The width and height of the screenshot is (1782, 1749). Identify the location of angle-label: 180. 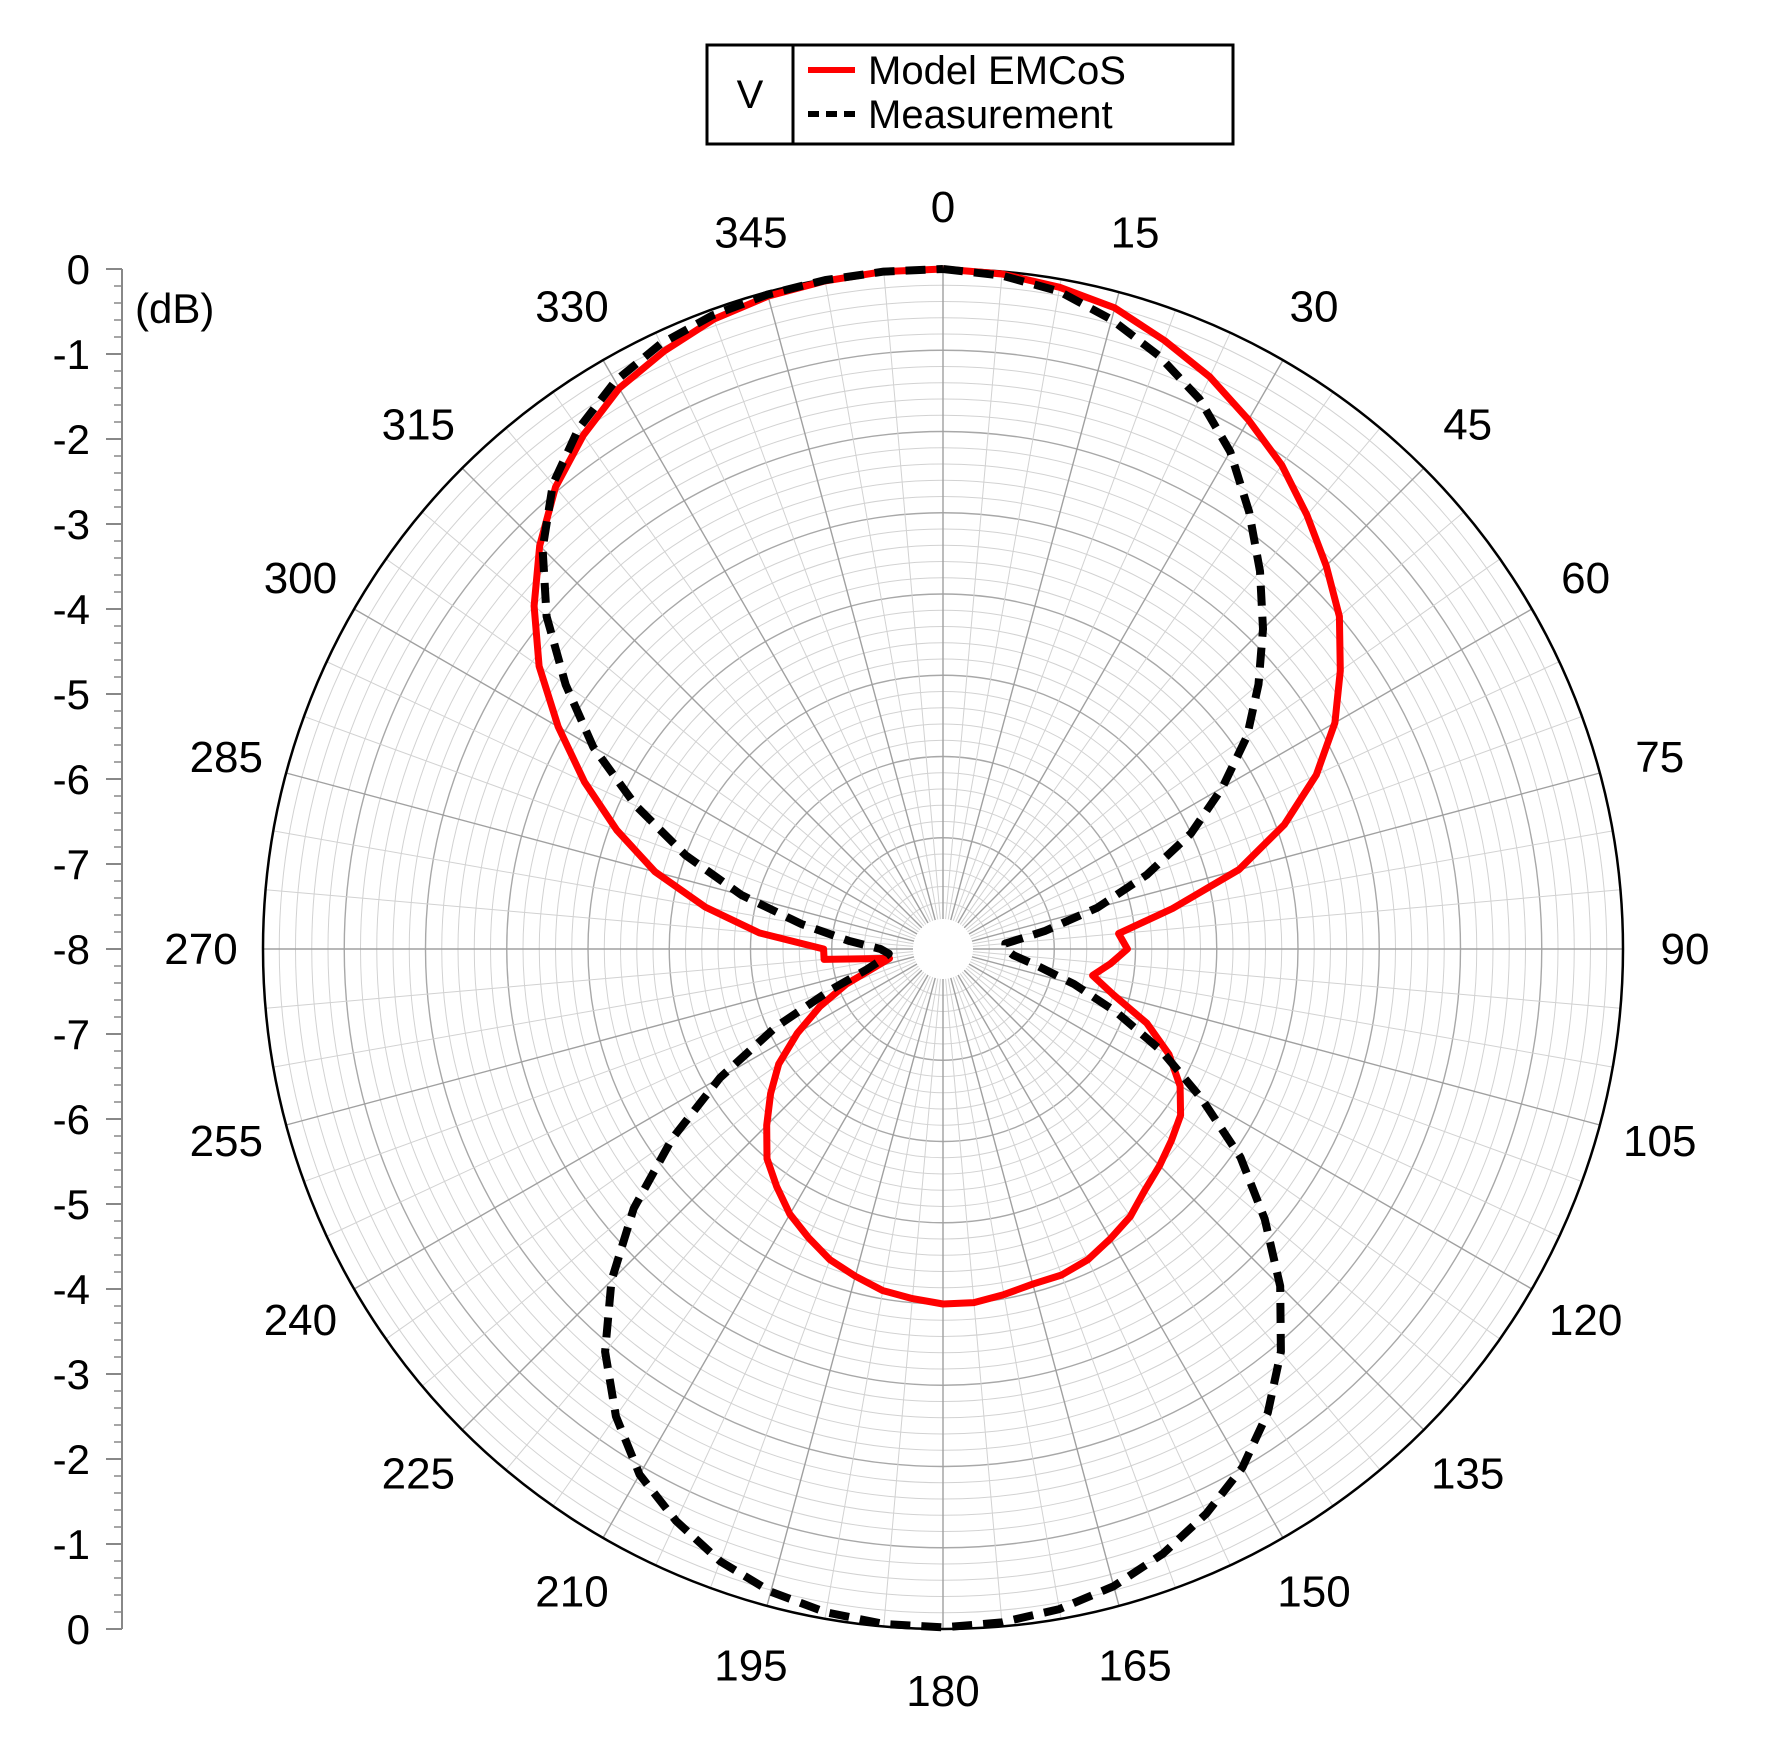
(942, 1691).